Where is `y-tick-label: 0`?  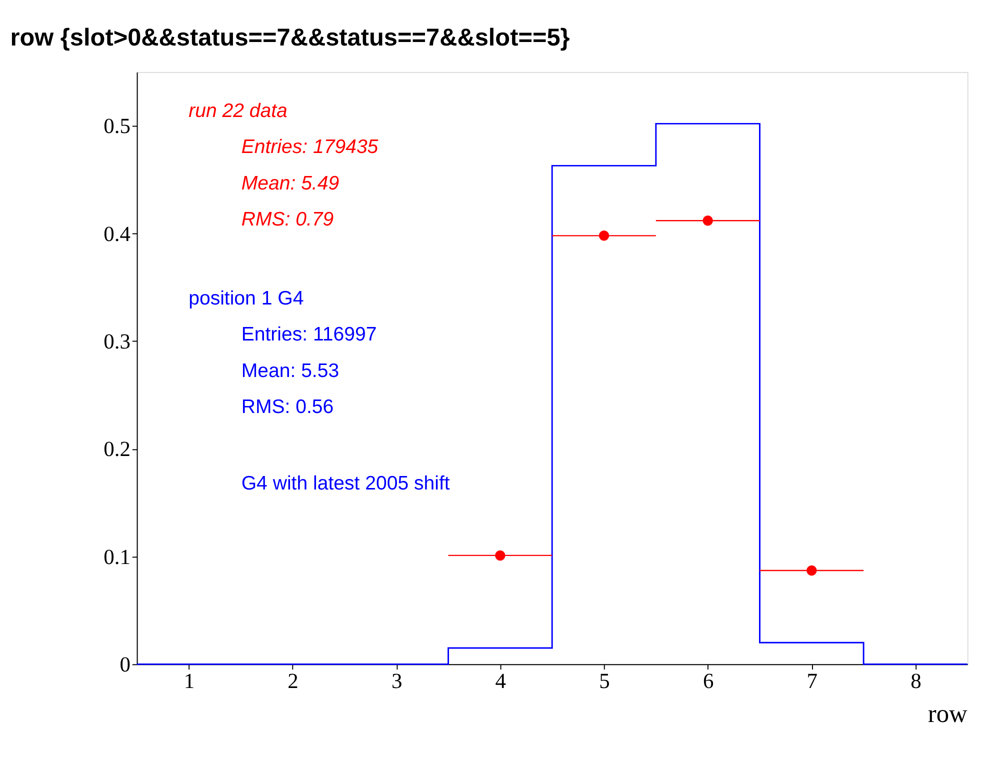 y-tick-label: 0 is located at coordinates (125, 664).